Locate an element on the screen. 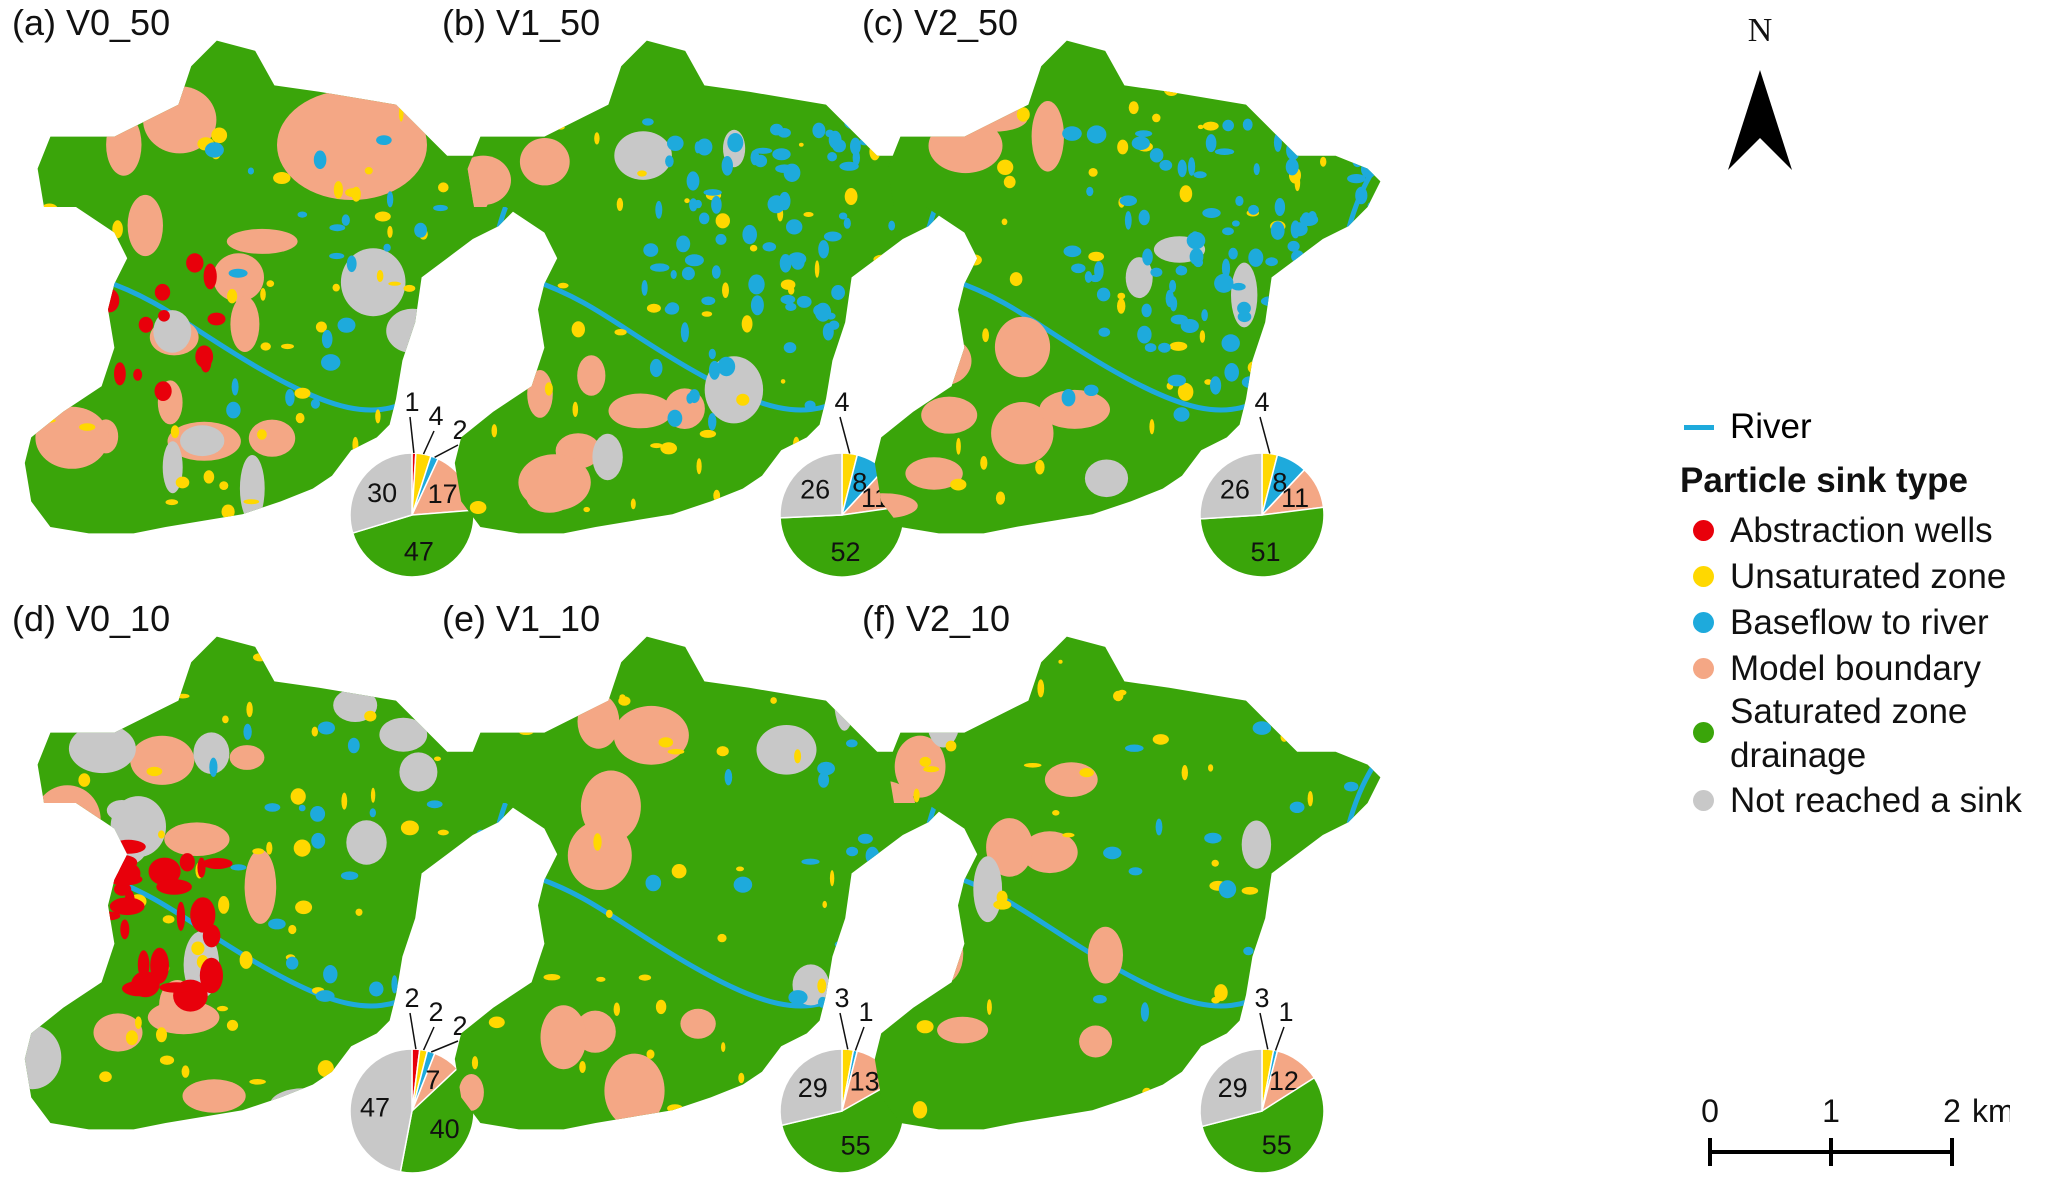  legend-label: Unsaturated zone is located at coordinates (1868, 576).